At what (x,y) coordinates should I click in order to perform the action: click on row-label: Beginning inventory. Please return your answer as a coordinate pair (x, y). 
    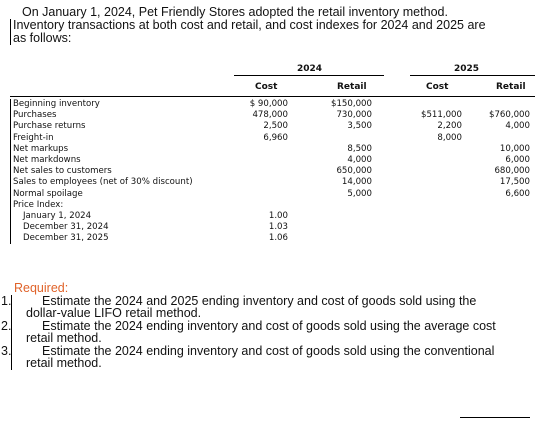
    Looking at the image, I should click on (103, 104).